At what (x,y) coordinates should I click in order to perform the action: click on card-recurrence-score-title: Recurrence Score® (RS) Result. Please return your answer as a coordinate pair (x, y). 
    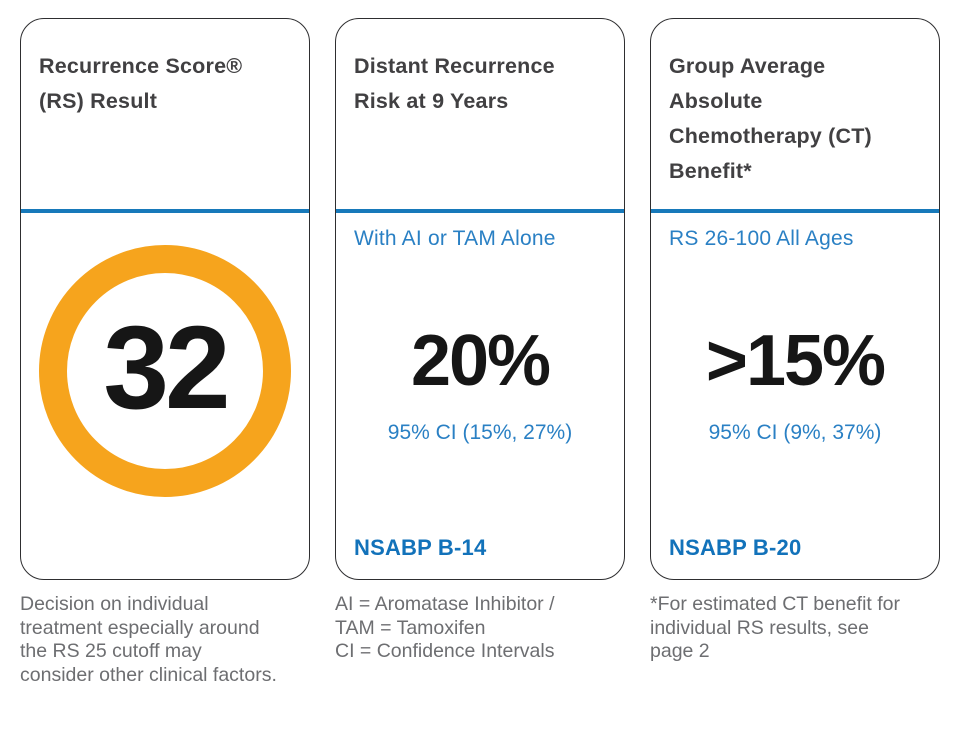
    Looking at the image, I should click on (141, 83).